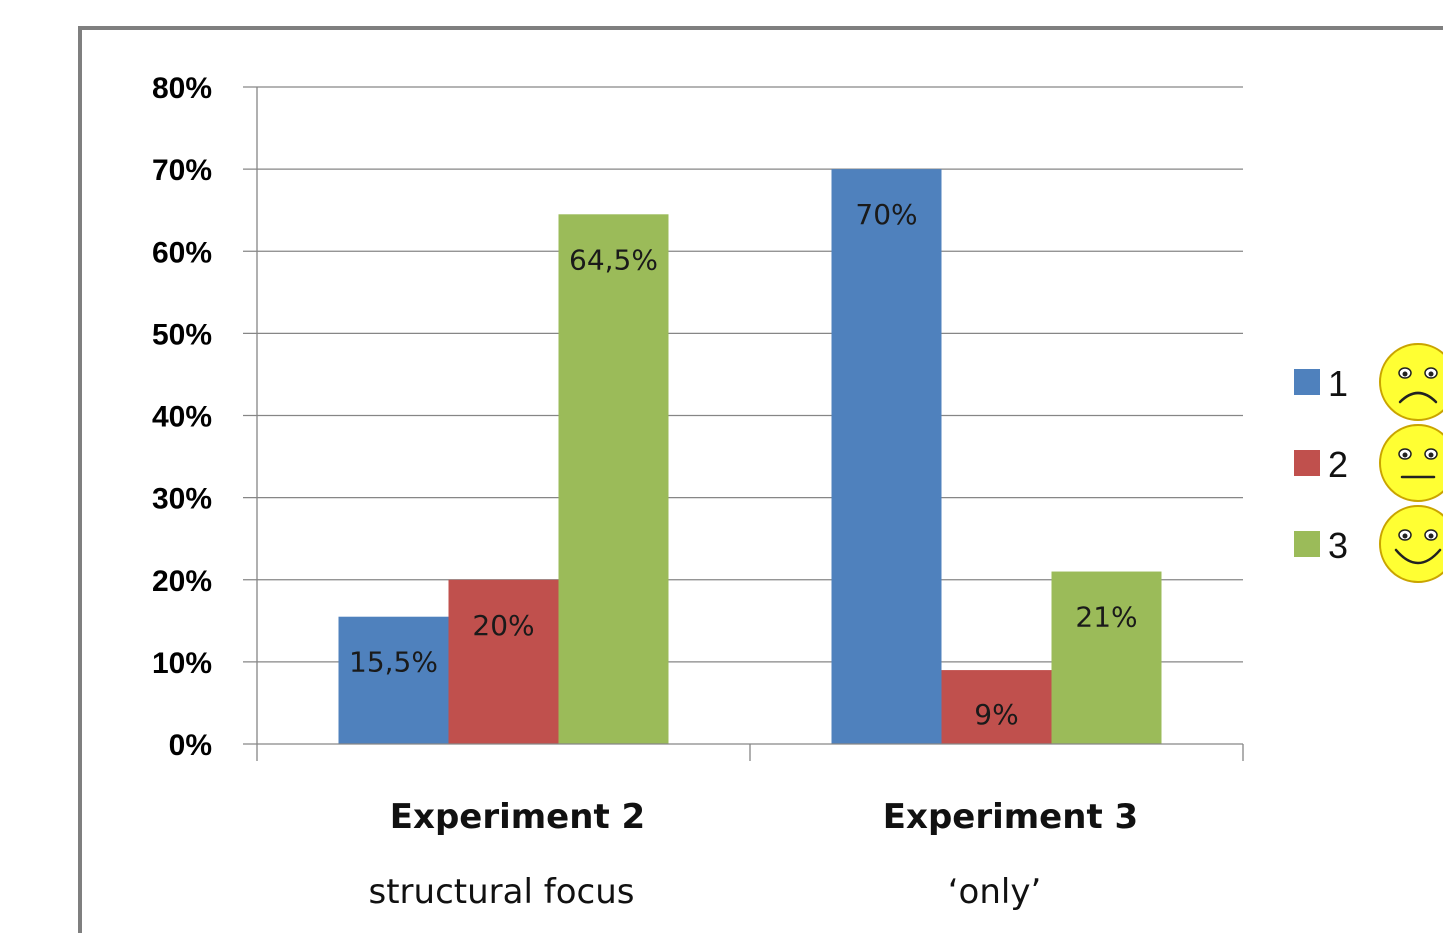 This screenshot has width=1443, height=933. Describe the element at coordinates (1010, 817) in the screenshot. I see `category-label: Experiment 3` at that location.